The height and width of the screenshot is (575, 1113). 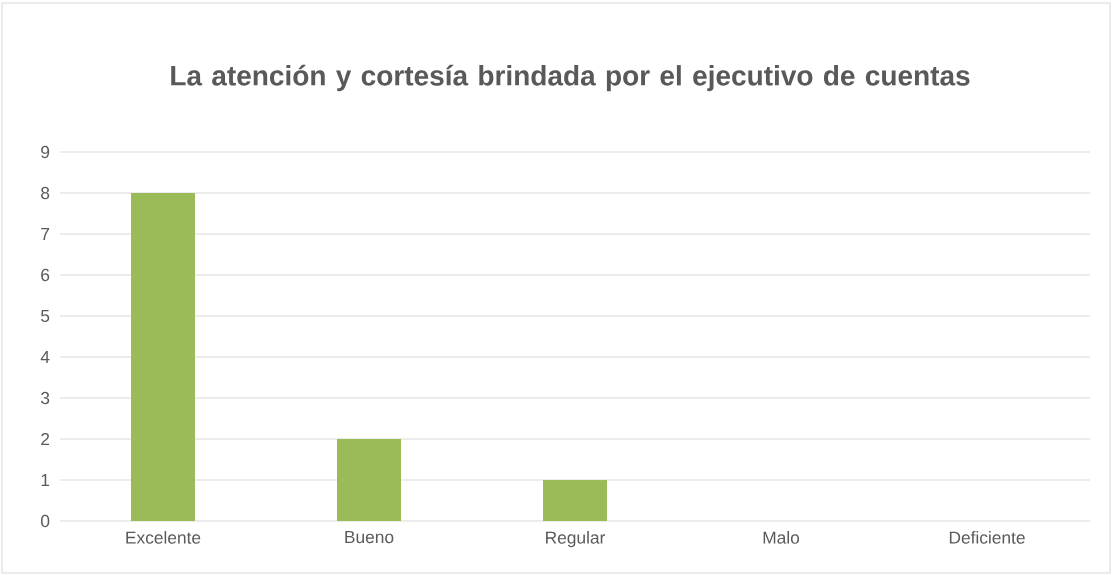 I want to click on x-tick-label: Regular, so click(x=576, y=539).